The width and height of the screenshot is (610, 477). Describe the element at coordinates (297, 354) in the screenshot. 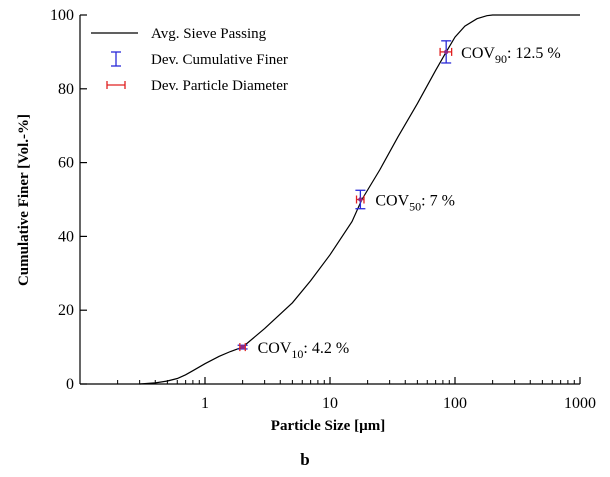

I see `cov-annotation-subscript: 10` at that location.